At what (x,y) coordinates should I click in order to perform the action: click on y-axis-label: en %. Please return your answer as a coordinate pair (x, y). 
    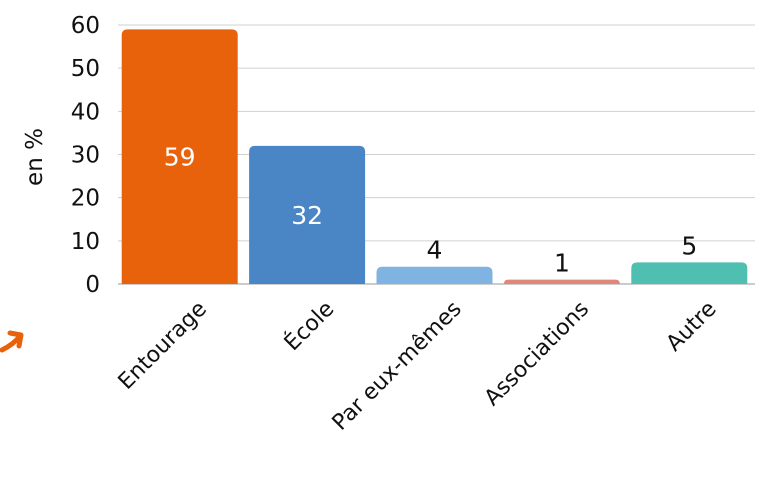
    Looking at the image, I should click on (35, 157).